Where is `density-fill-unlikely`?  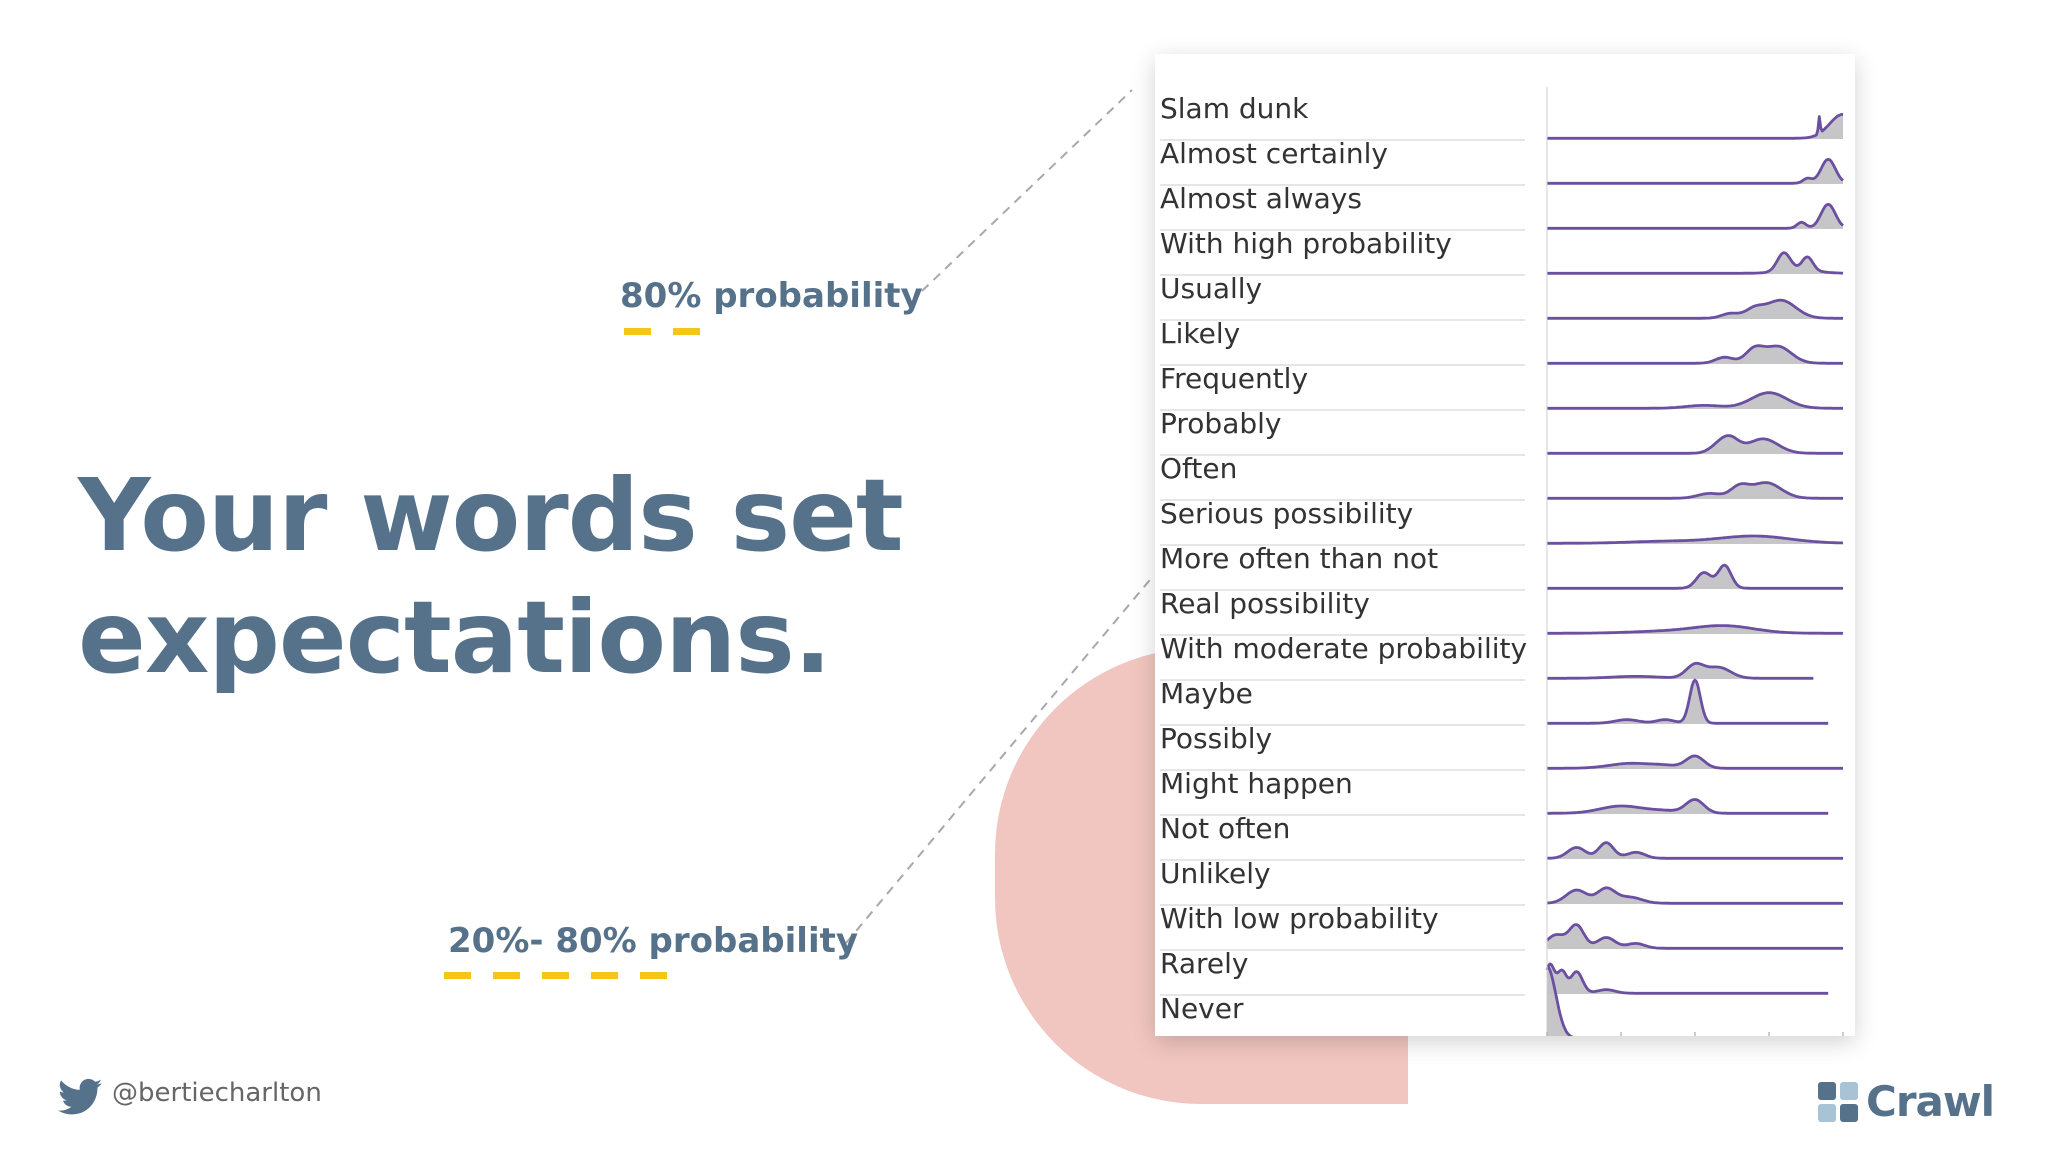 density-fill-unlikely is located at coordinates (1695, 895).